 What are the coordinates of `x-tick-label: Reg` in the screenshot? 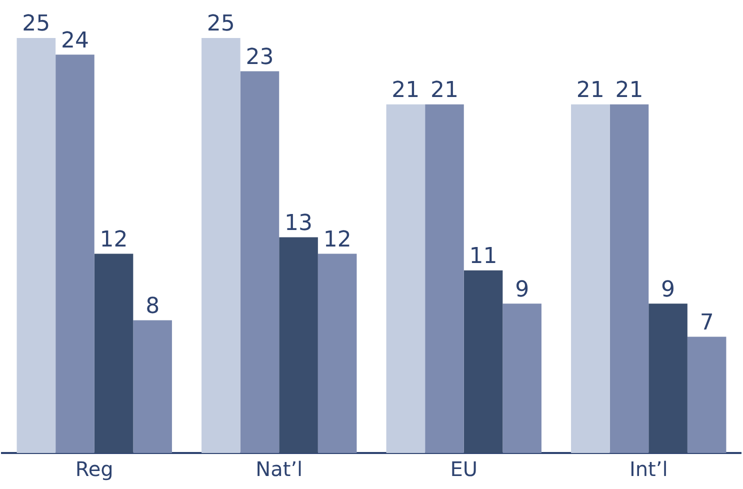 It's located at (94, 469).